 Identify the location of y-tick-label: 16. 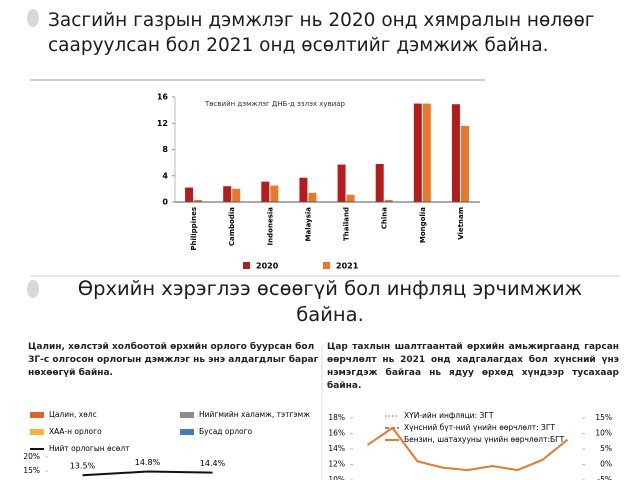
(163, 97).